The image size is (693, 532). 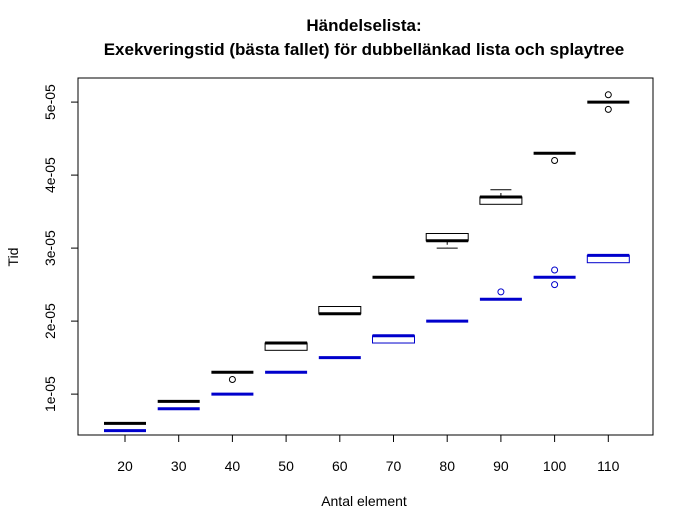 I want to click on x-tick-label: 30, so click(x=179, y=466).